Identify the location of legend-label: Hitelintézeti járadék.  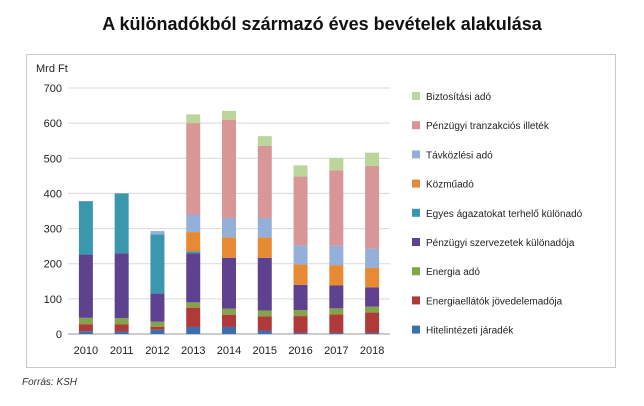
(470, 331).